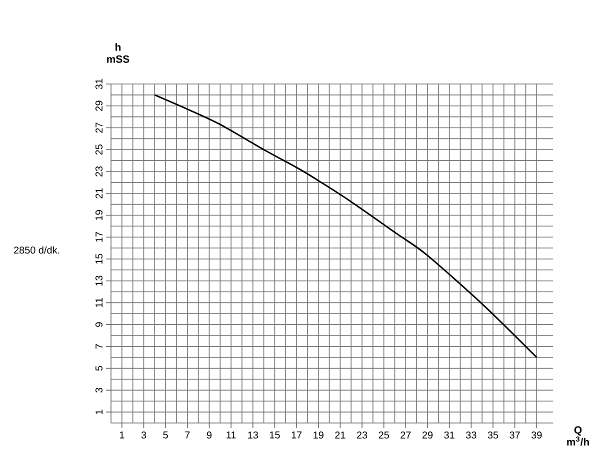 Image resolution: width=611 pixels, height=472 pixels. I want to click on x-tick-label: 31, so click(449, 435).